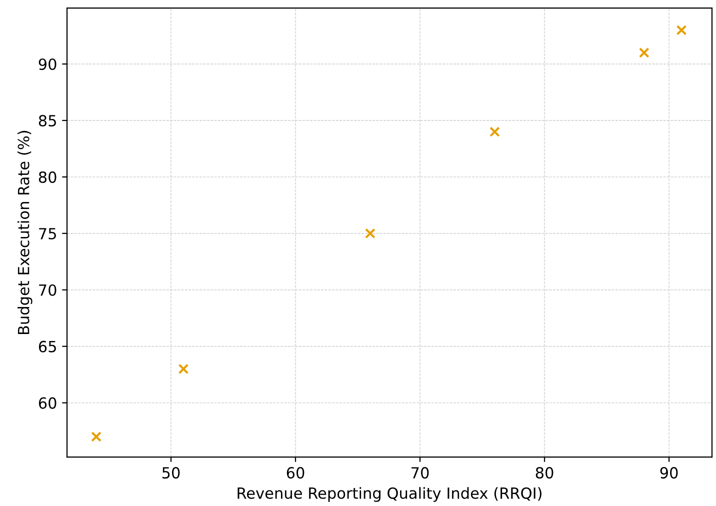 The height and width of the screenshot is (506, 716). What do you see at coordinates (47, 290) in the screenshot?
I see `y-tick-label: 70` at bounding box center [47, 290].